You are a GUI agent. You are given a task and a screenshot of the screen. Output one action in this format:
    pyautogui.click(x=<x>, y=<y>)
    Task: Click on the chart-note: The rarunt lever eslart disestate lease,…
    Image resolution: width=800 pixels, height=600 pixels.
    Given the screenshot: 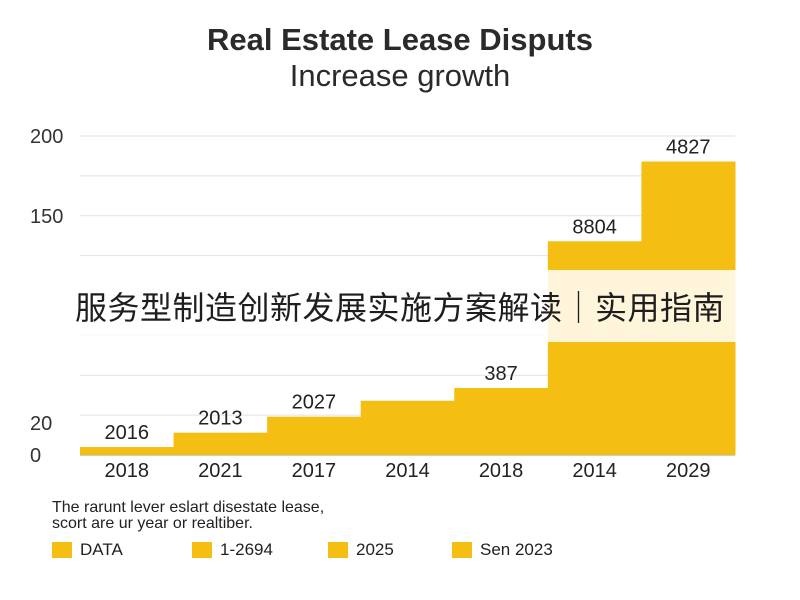 What is the action you would take?
    pyautogui.click(x=262, y=516)
    